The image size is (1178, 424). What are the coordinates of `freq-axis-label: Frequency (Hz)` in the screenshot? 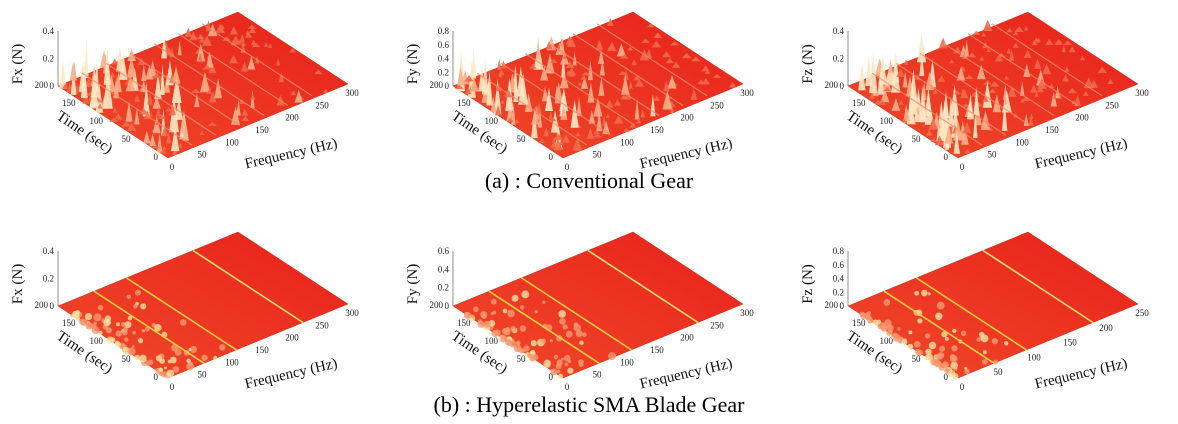 It's located at (686, 374).